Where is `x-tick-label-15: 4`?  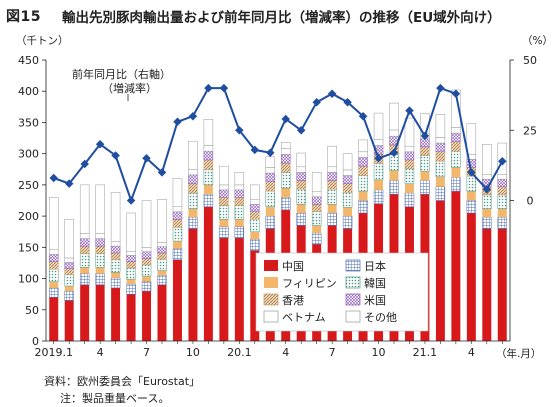
x-tick-label-15: 4 is located at coordinates (285, 352).